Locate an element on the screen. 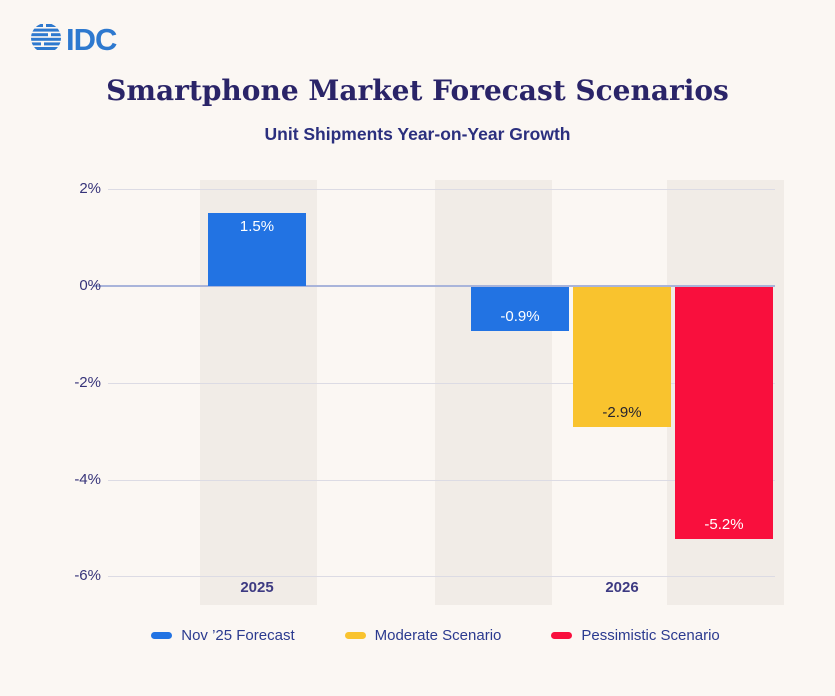 This screenshot has width=835, height=696. legend-item: Nov ’25 Forecast is located at coordinates (223, 635).